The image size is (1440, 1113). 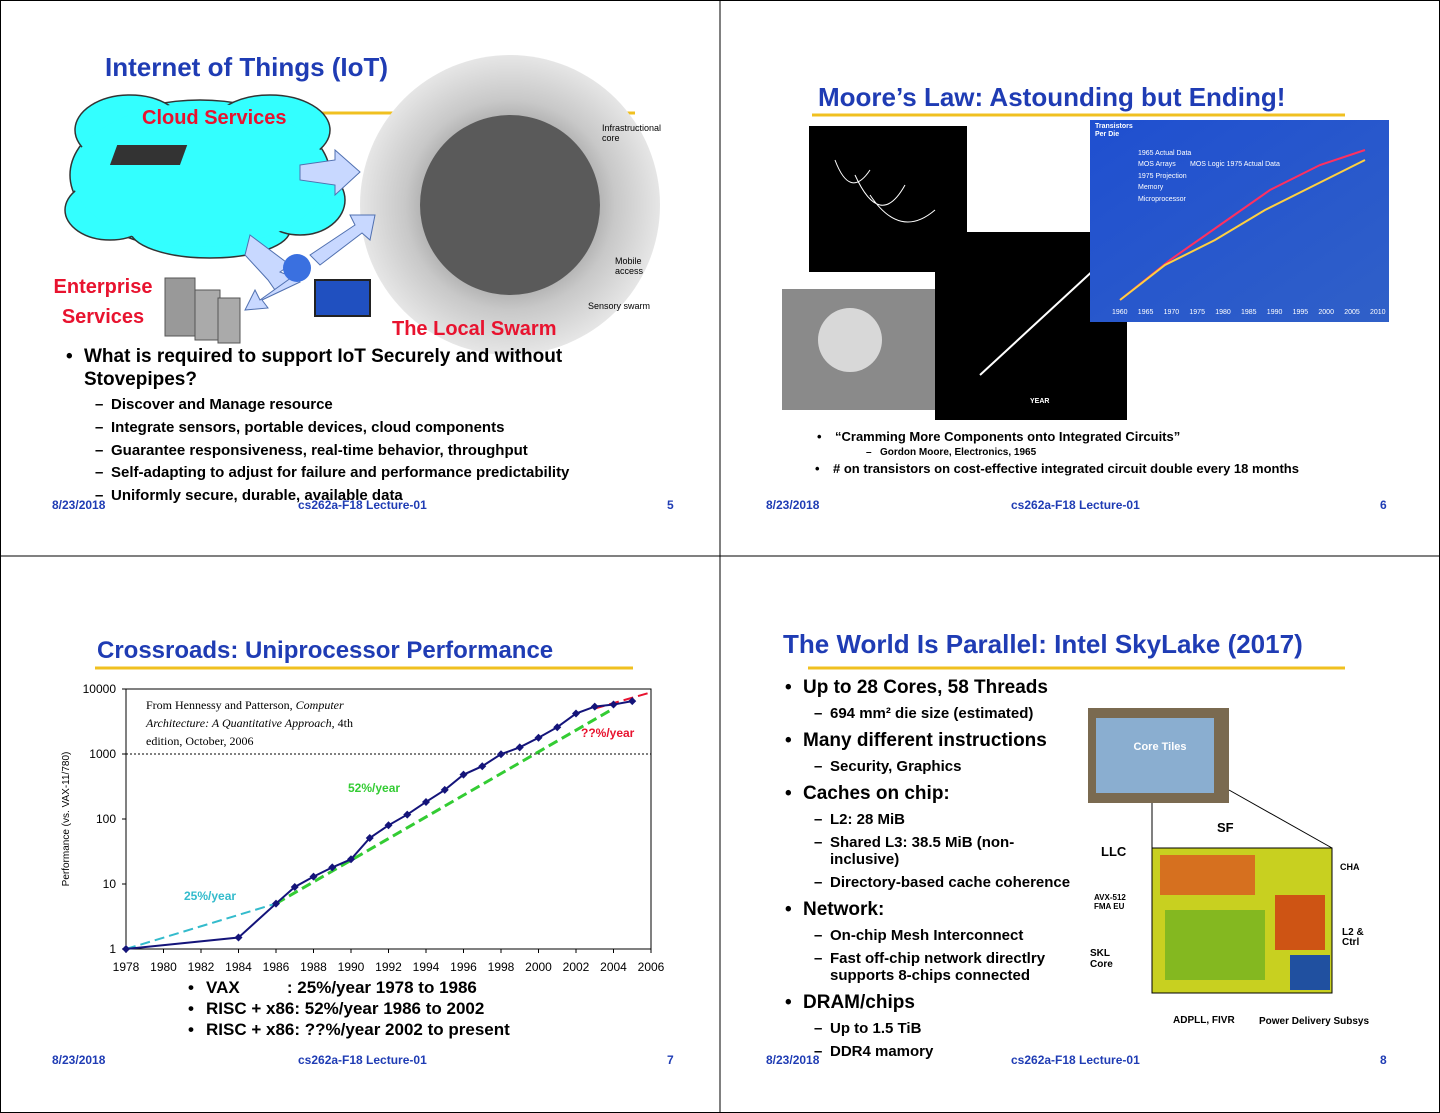 I want to click on transistor-chart, so click(x=1239, y=221).